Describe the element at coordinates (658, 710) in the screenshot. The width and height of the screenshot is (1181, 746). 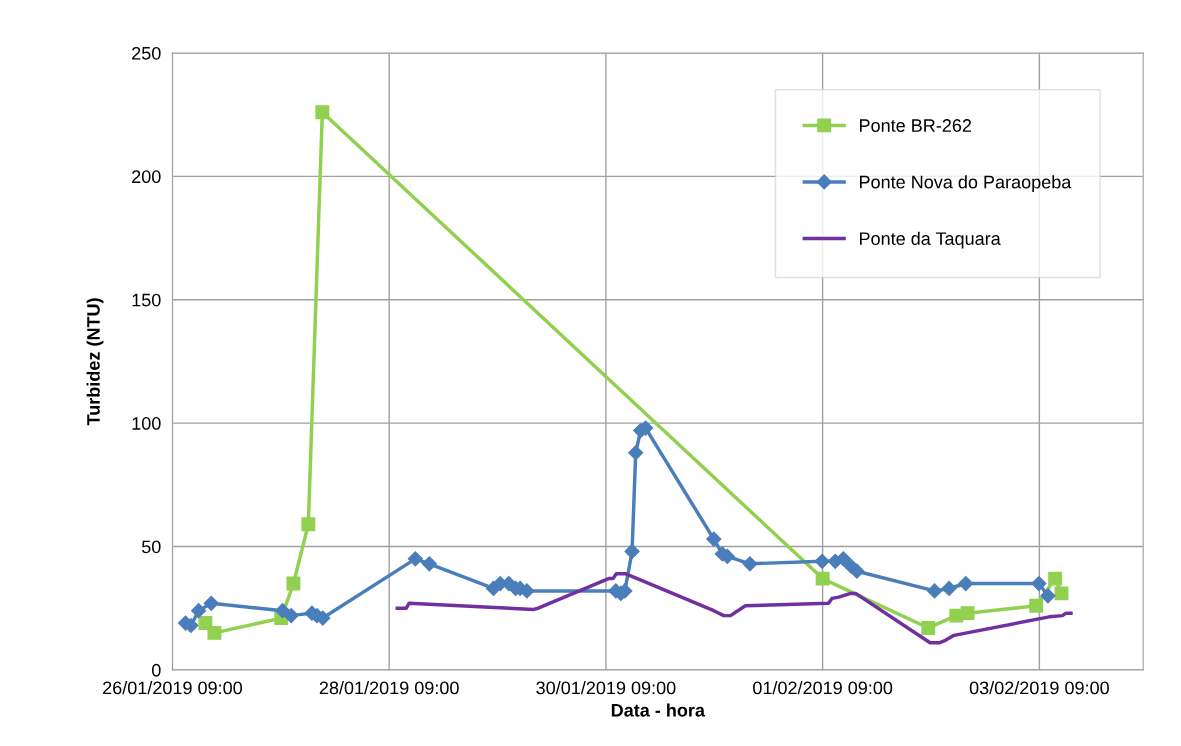
I see `x-axis-title: Data - hora` at that location.